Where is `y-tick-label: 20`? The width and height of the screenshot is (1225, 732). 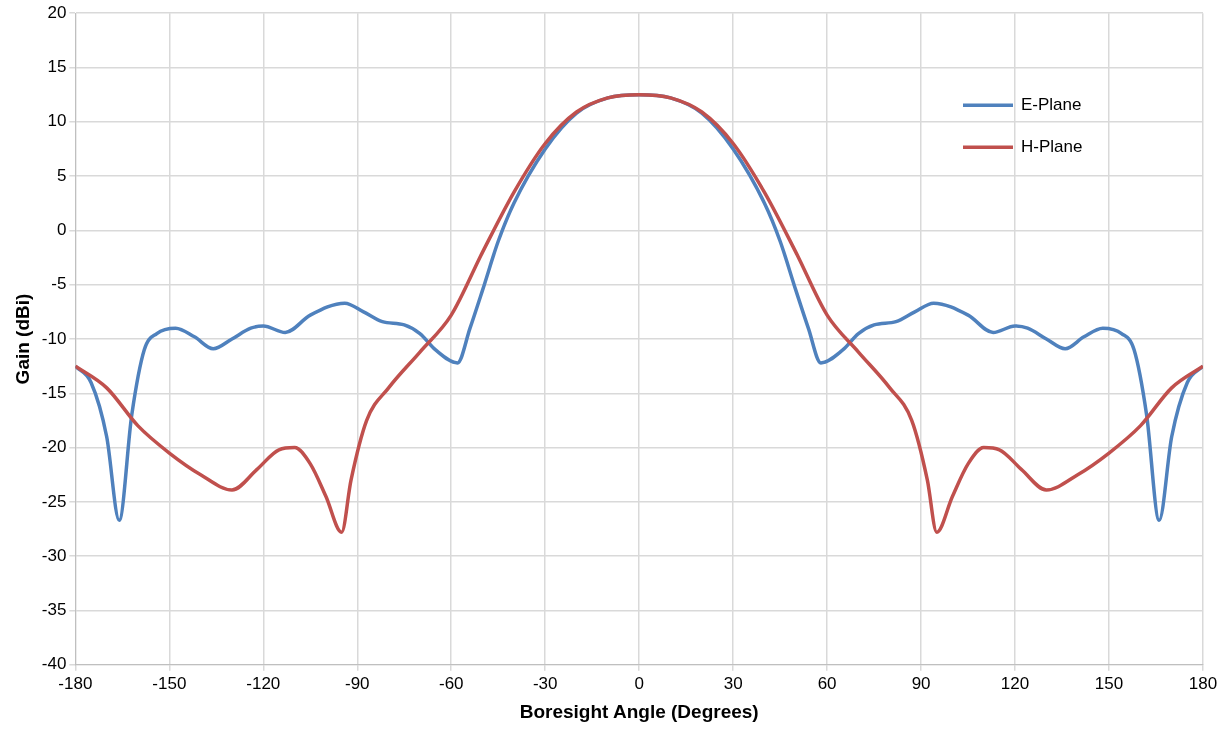
y-tick-label: 20 is located at coordinates (57, 12).